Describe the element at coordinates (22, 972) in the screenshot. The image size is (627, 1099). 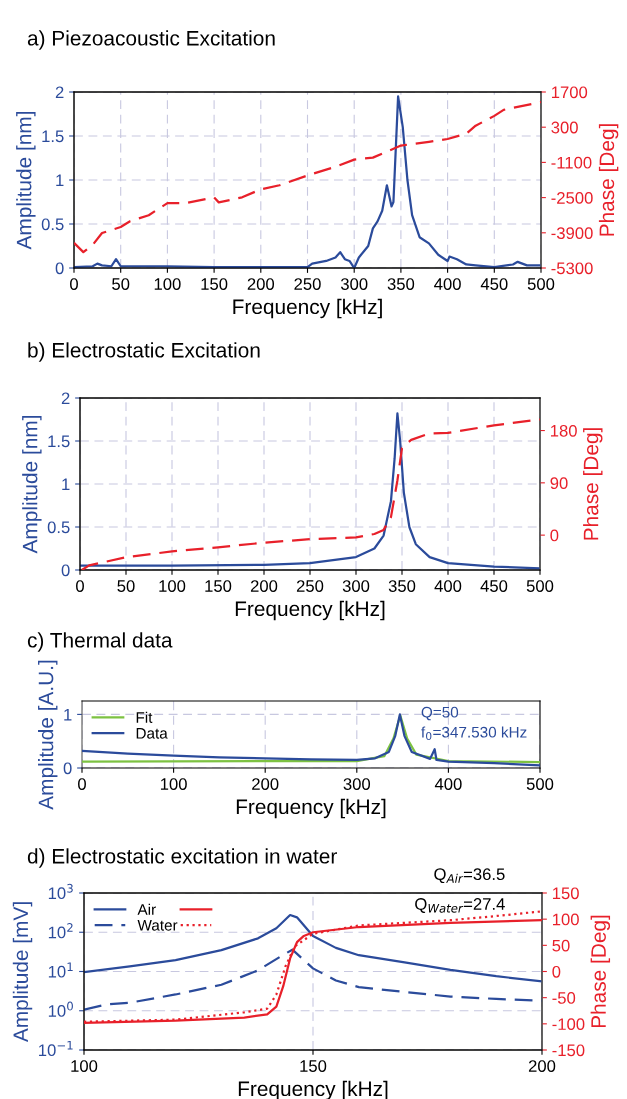
I see `y-axis-title: Amplitude [mV]` at that location.